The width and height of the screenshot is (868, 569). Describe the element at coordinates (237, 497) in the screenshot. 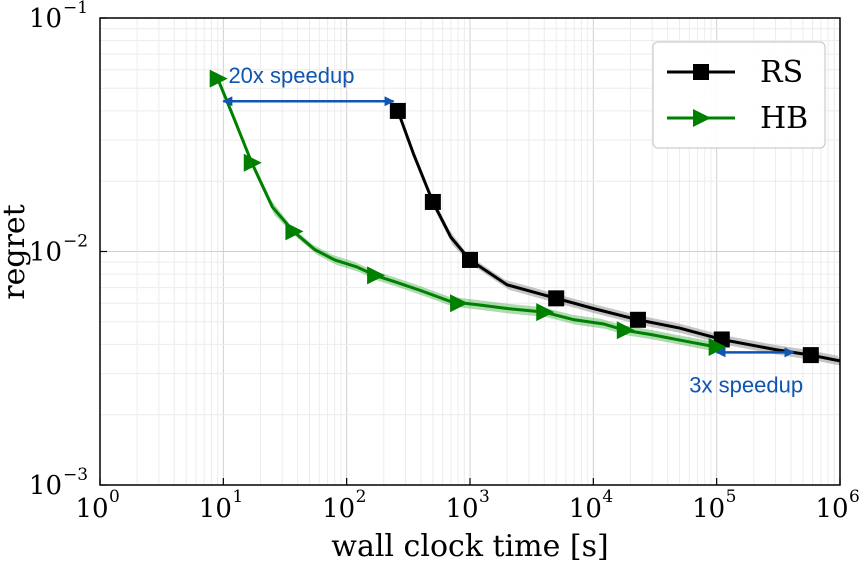

I see `x-tick-exponent: 1` at that location.